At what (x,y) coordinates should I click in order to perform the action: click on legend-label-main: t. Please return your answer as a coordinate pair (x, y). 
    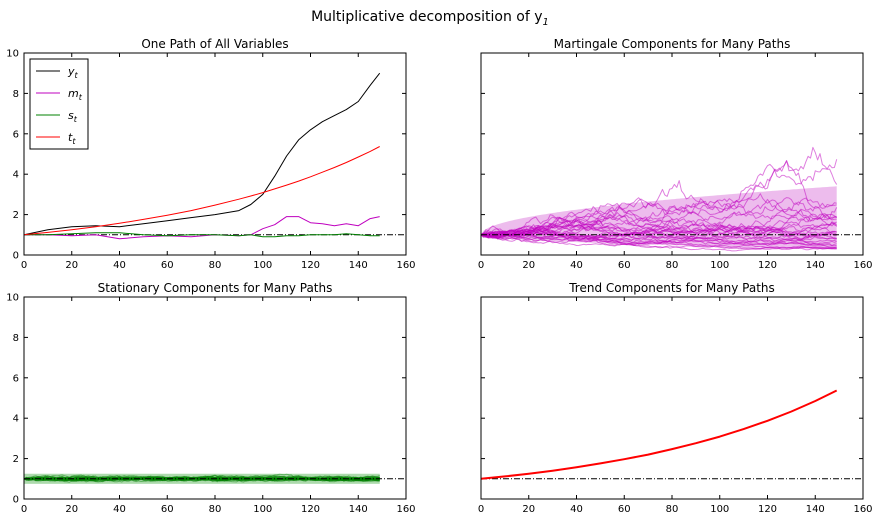
    Looking at the image, I should click on (70, 137).